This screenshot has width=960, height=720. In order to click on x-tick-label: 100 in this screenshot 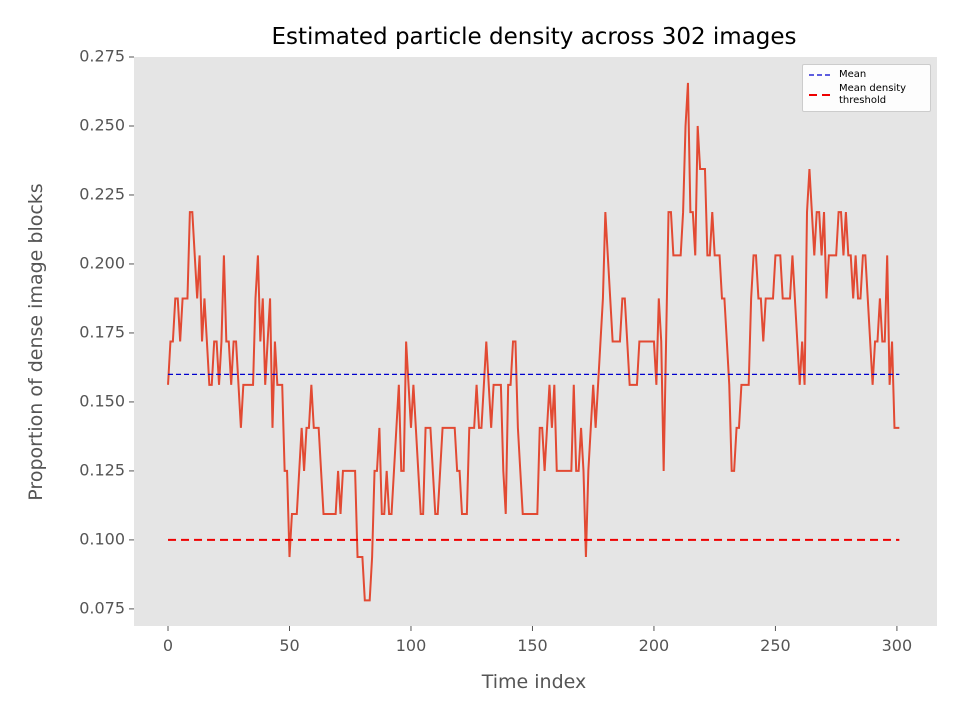, I will do `click(411, 645)`.